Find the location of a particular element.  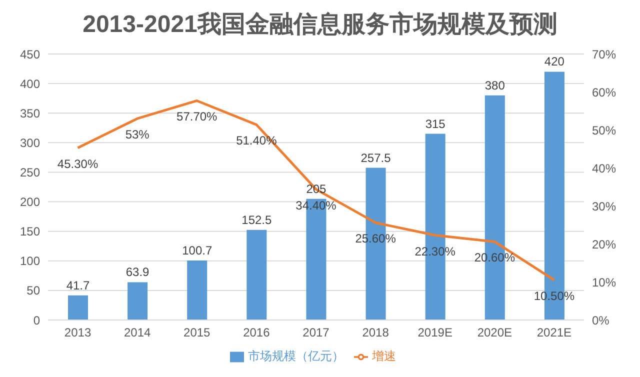

y2-tick-label: 60% is located at coordinates (604, 92).